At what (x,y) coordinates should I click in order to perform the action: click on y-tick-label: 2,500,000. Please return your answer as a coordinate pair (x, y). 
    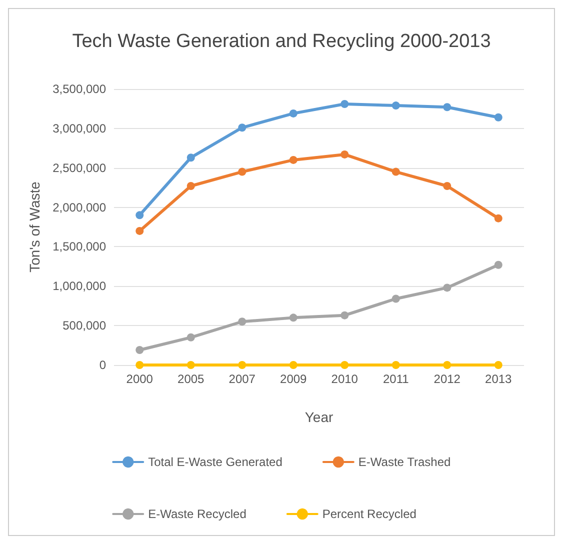
    Looking at the image, I should click on (79, 167).